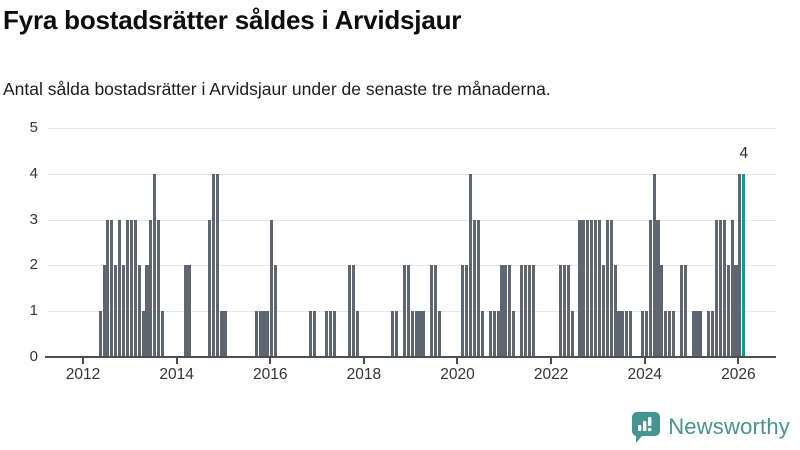 The height and width of the screenshot is (450, 800). I want to click on gridline-y3, so click(412, 220).